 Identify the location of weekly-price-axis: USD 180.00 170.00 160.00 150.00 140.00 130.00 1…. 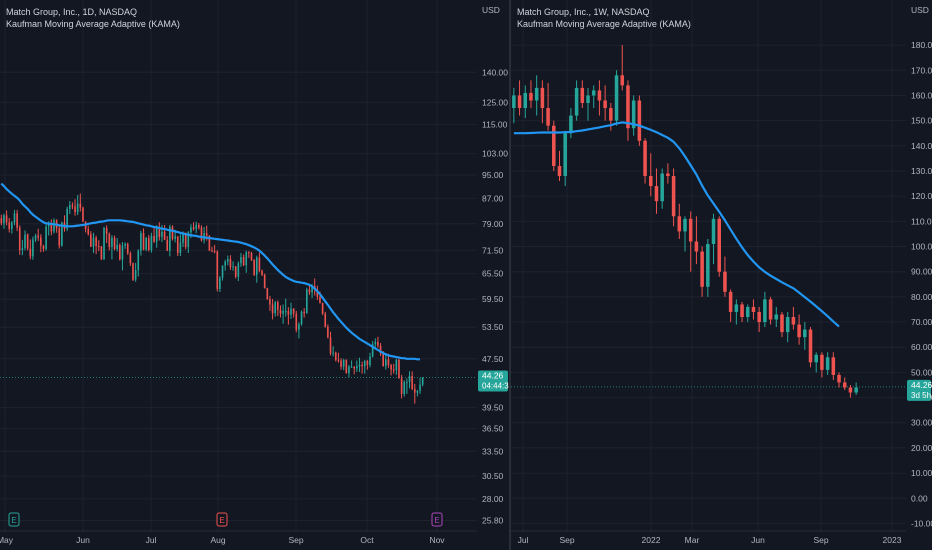
(919, 275).